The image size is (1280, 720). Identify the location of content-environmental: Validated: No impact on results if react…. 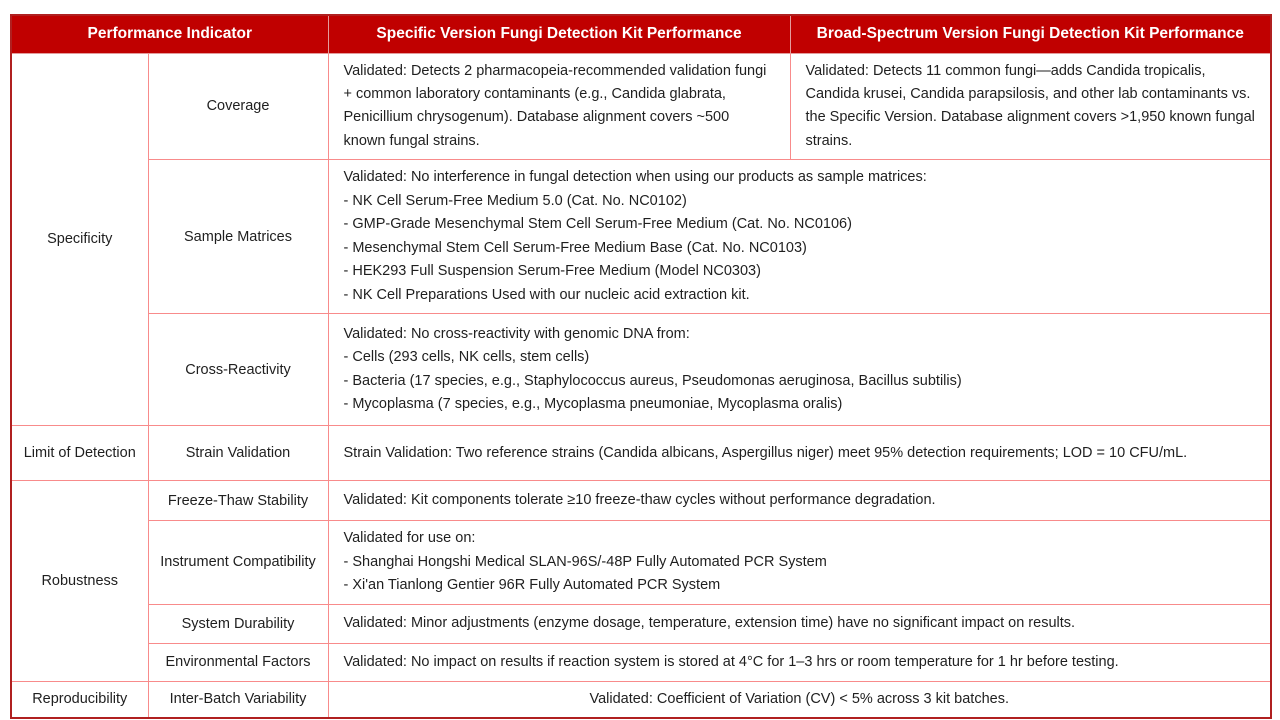
(799, 662).